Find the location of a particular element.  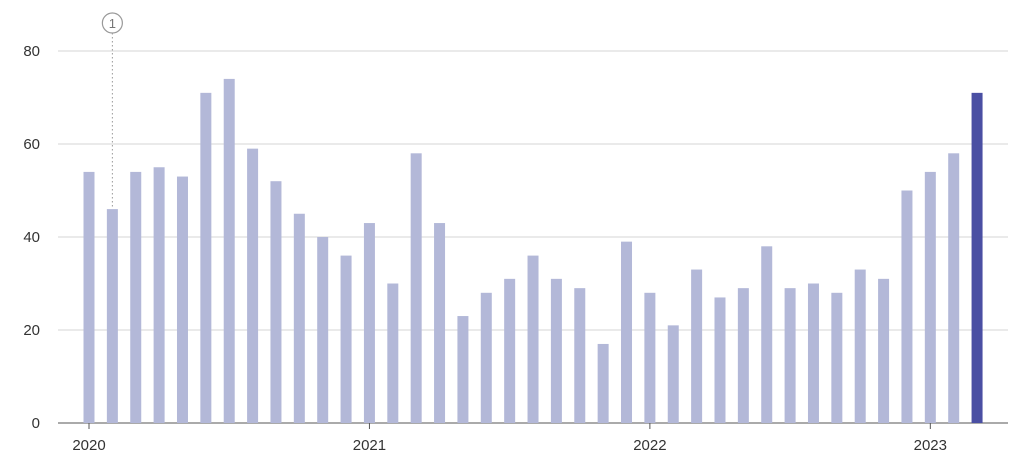

bar-highlight is located at coordinates (977, 257).